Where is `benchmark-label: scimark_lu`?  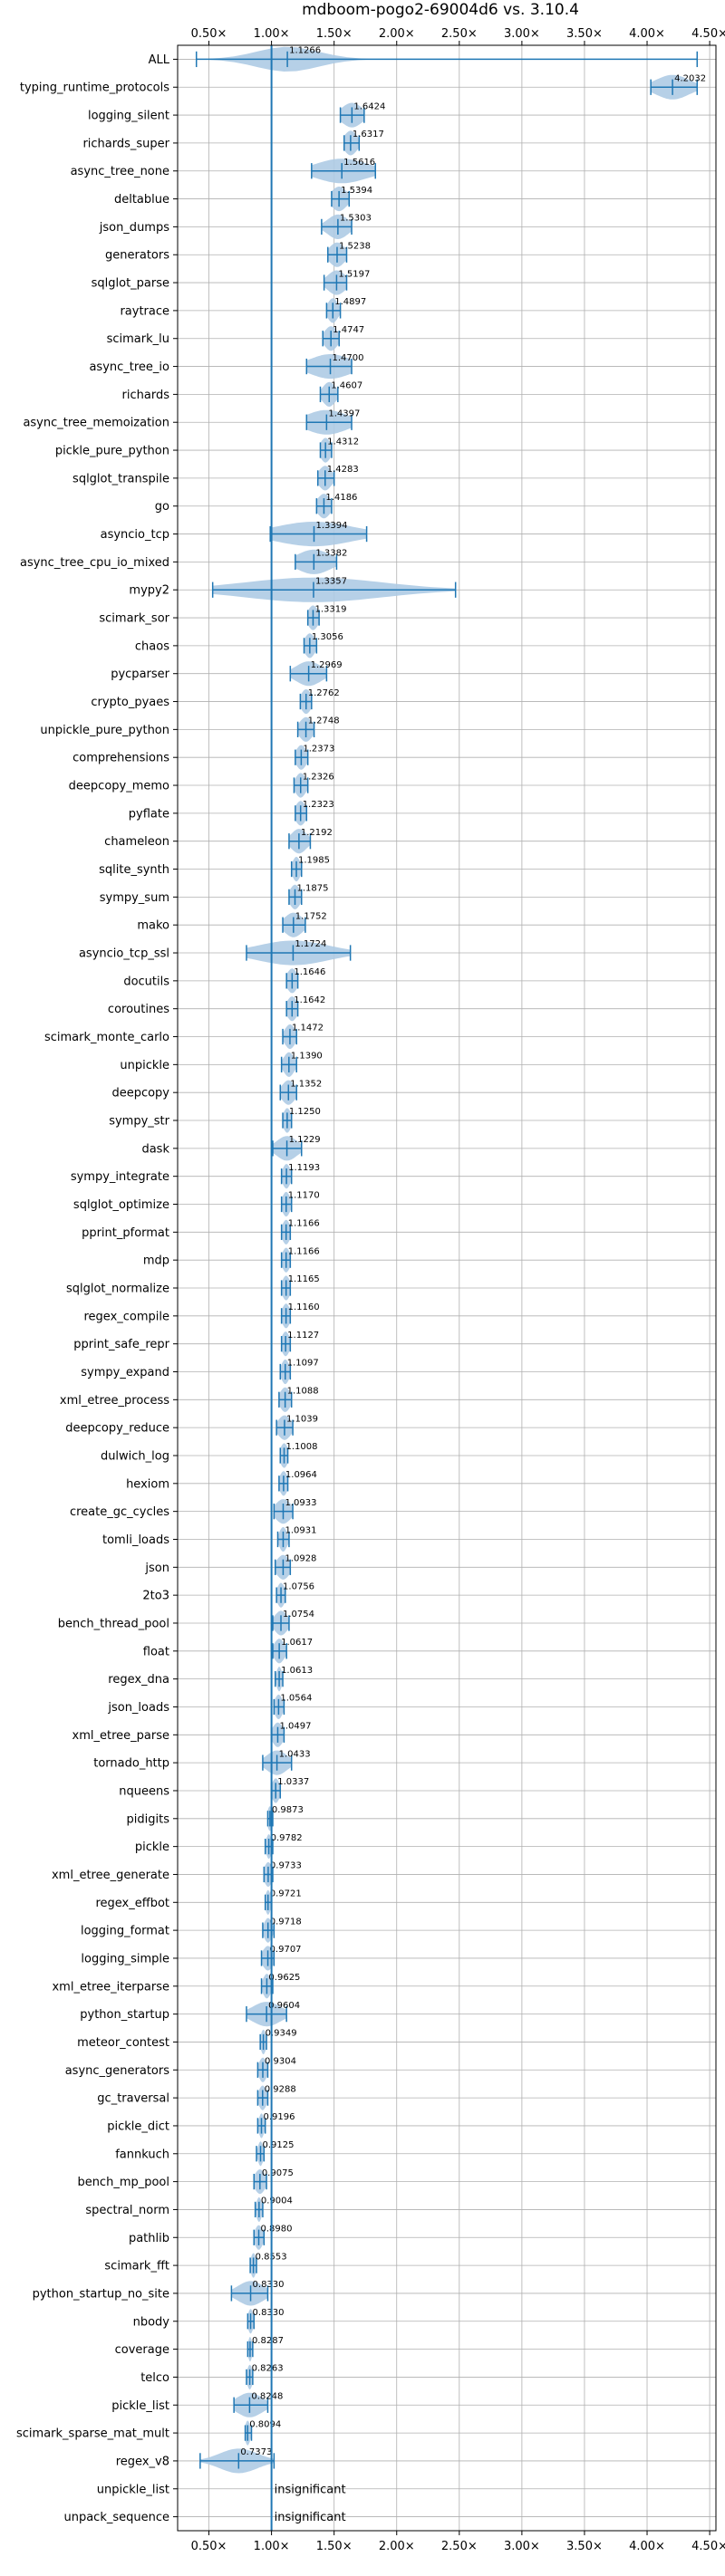
benchmark-label: scimark_lu is located at coordinates (138, 339).